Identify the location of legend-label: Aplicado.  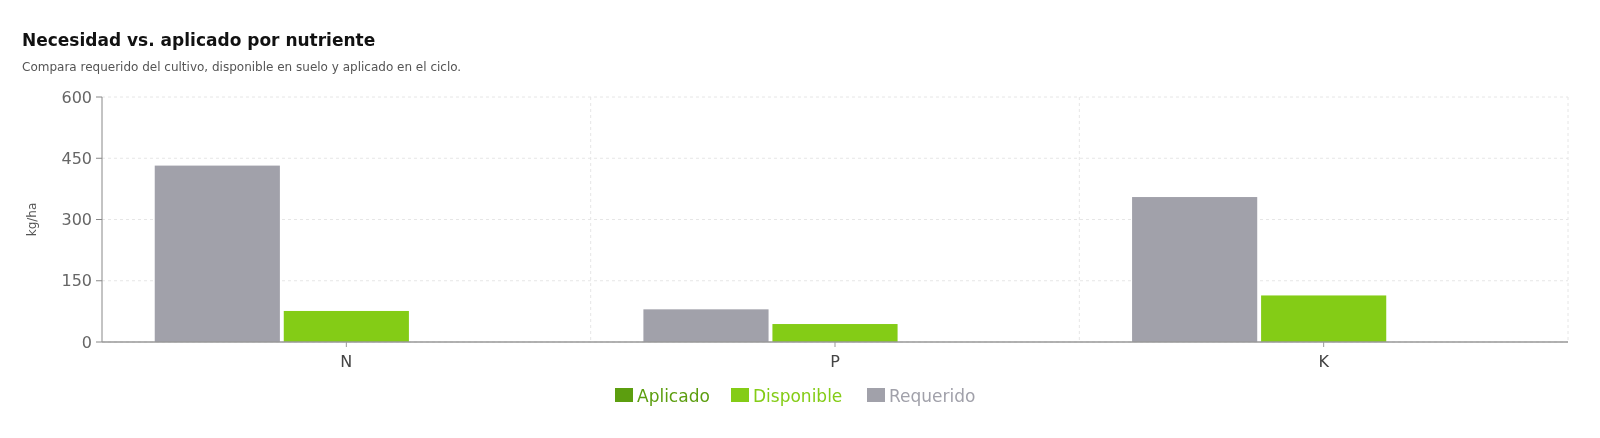
(673, 395).